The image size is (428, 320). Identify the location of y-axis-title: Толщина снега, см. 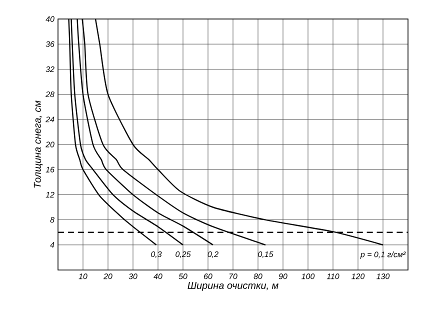
(38, 144).